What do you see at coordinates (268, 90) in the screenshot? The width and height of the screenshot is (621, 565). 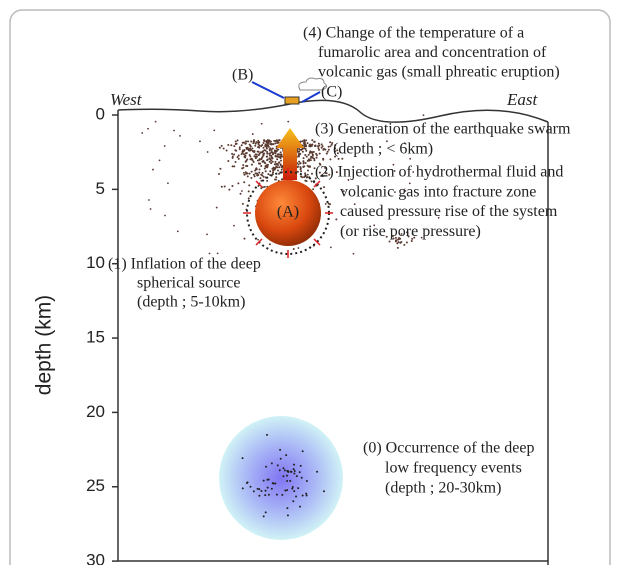 I see `arrow-b` at bounding box center [268, 90].